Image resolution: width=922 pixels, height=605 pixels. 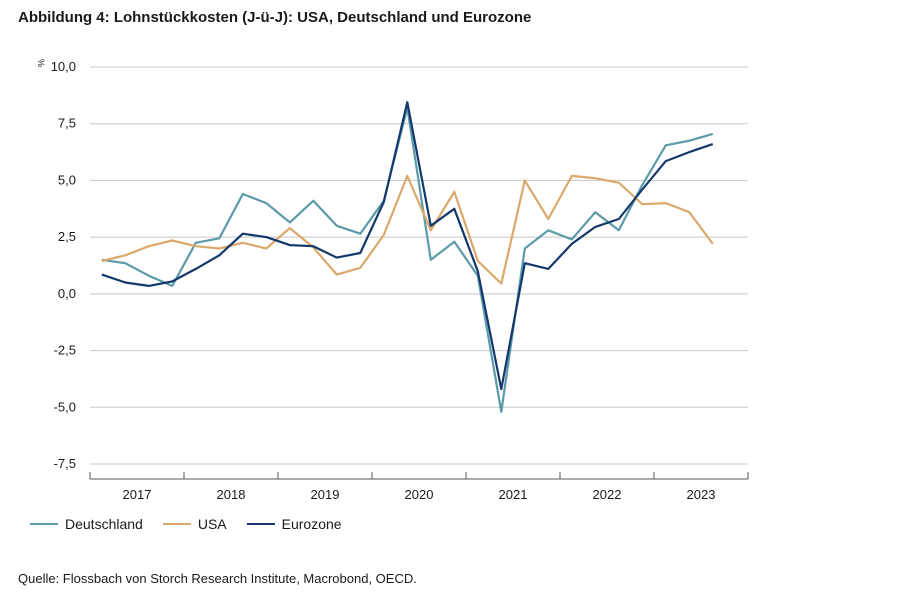 What do you see at coordinates (67, 293) in the screenshot?
I see `y-tick-label: 0,0` at bounding box center [67, 293].